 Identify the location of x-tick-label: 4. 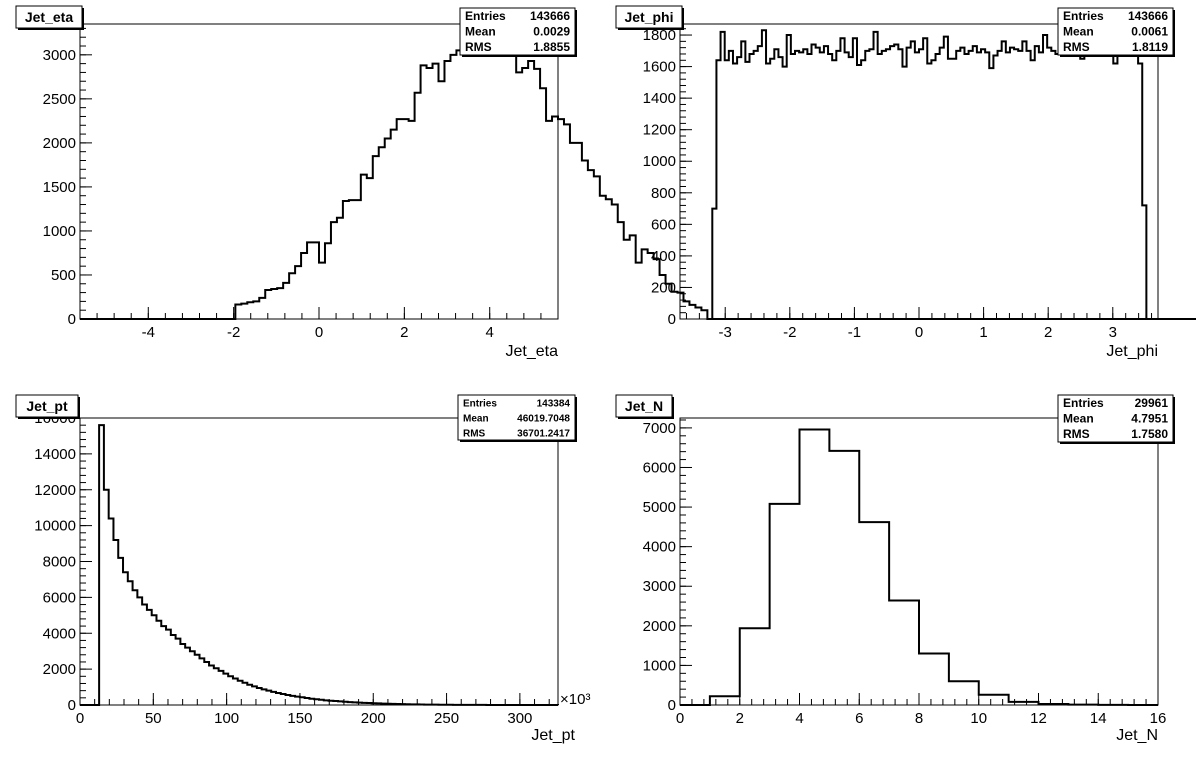
(490, 332).